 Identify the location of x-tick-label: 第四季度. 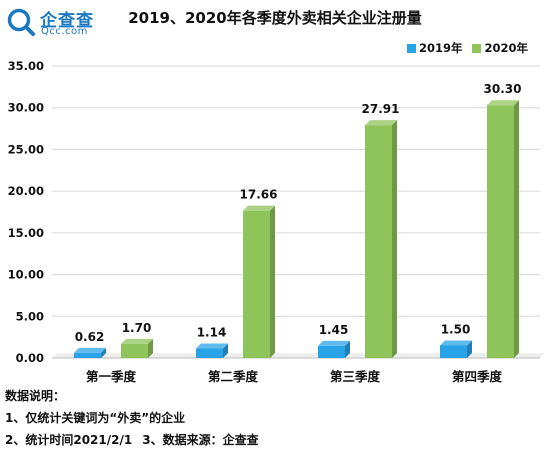
(477, 376).